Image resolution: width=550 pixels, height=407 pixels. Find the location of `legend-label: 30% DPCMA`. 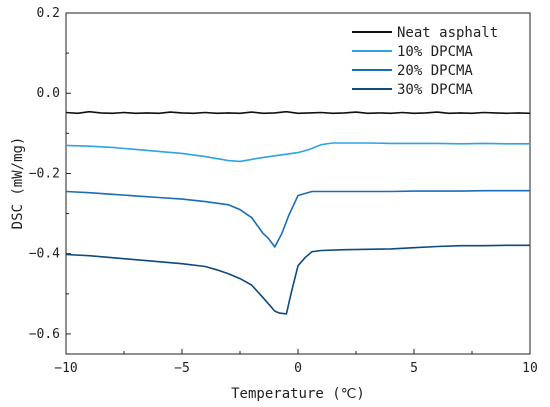

legend-label: 30% DPCMA is located at coordinates (435, 90).